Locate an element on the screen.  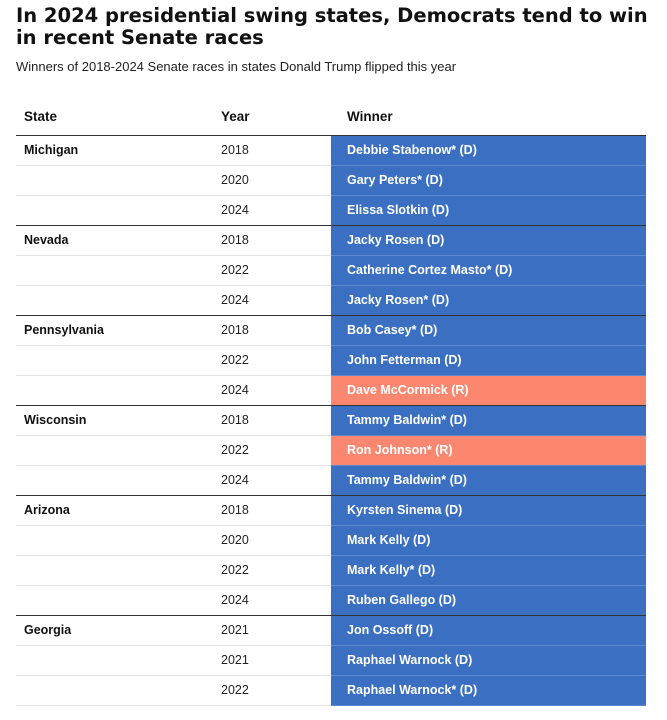
table-row: 2022 Catherine Cortez Masto* (D) is located at coordinates (331, 271).